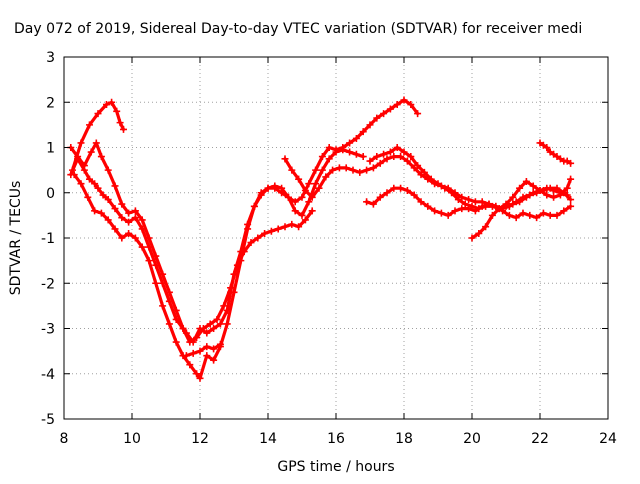  What do you see at coordinates (16, 238) in the screenshot?
I see `y-axis-label: SDTVAR / TECUs` at bounding box center [16, 238].